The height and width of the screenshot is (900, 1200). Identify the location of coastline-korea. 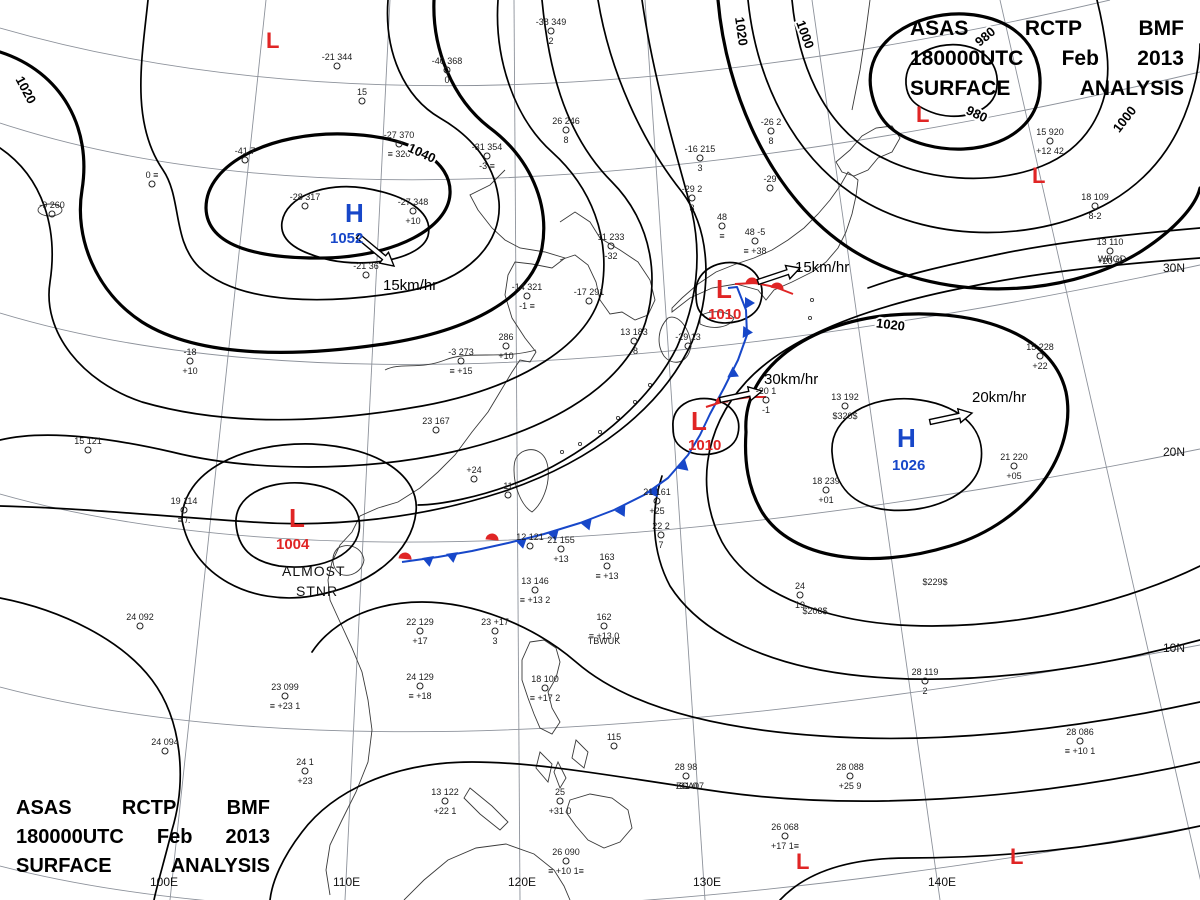
(607, 266).